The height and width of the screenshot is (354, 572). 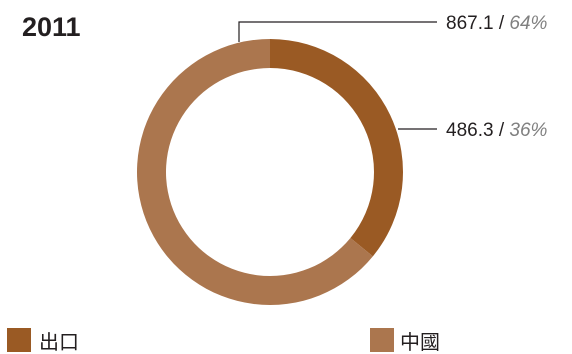 I want to click on legend-label-2: 中國, so click(x=420, y=342).